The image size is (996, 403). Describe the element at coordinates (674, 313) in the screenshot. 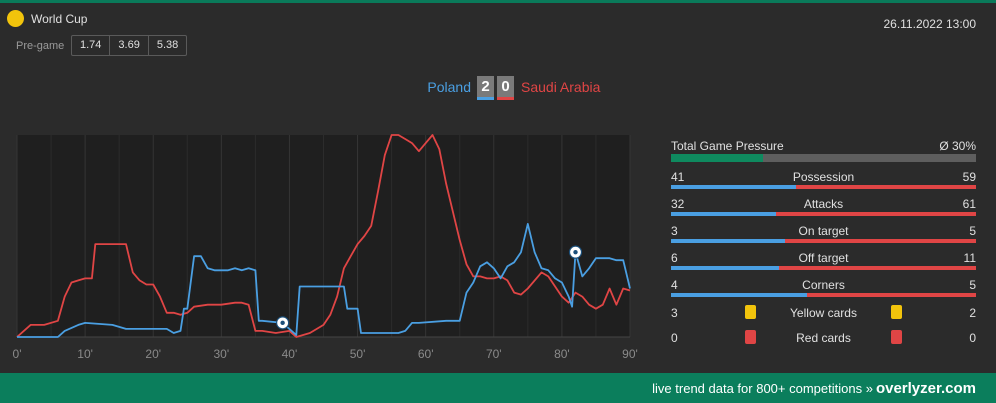

I see `card-home-value: 3` at that location.